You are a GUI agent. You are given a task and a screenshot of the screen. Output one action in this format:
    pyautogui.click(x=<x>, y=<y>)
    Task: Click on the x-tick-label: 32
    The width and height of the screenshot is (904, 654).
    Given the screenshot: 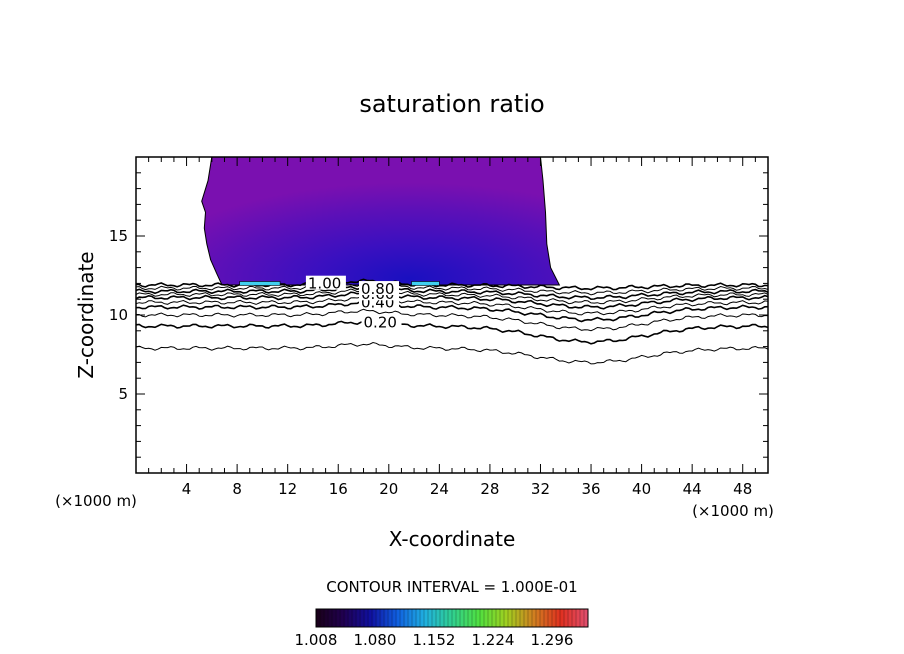 What is the action you would take?
    pyautogui.click(x=540, y=489)
    